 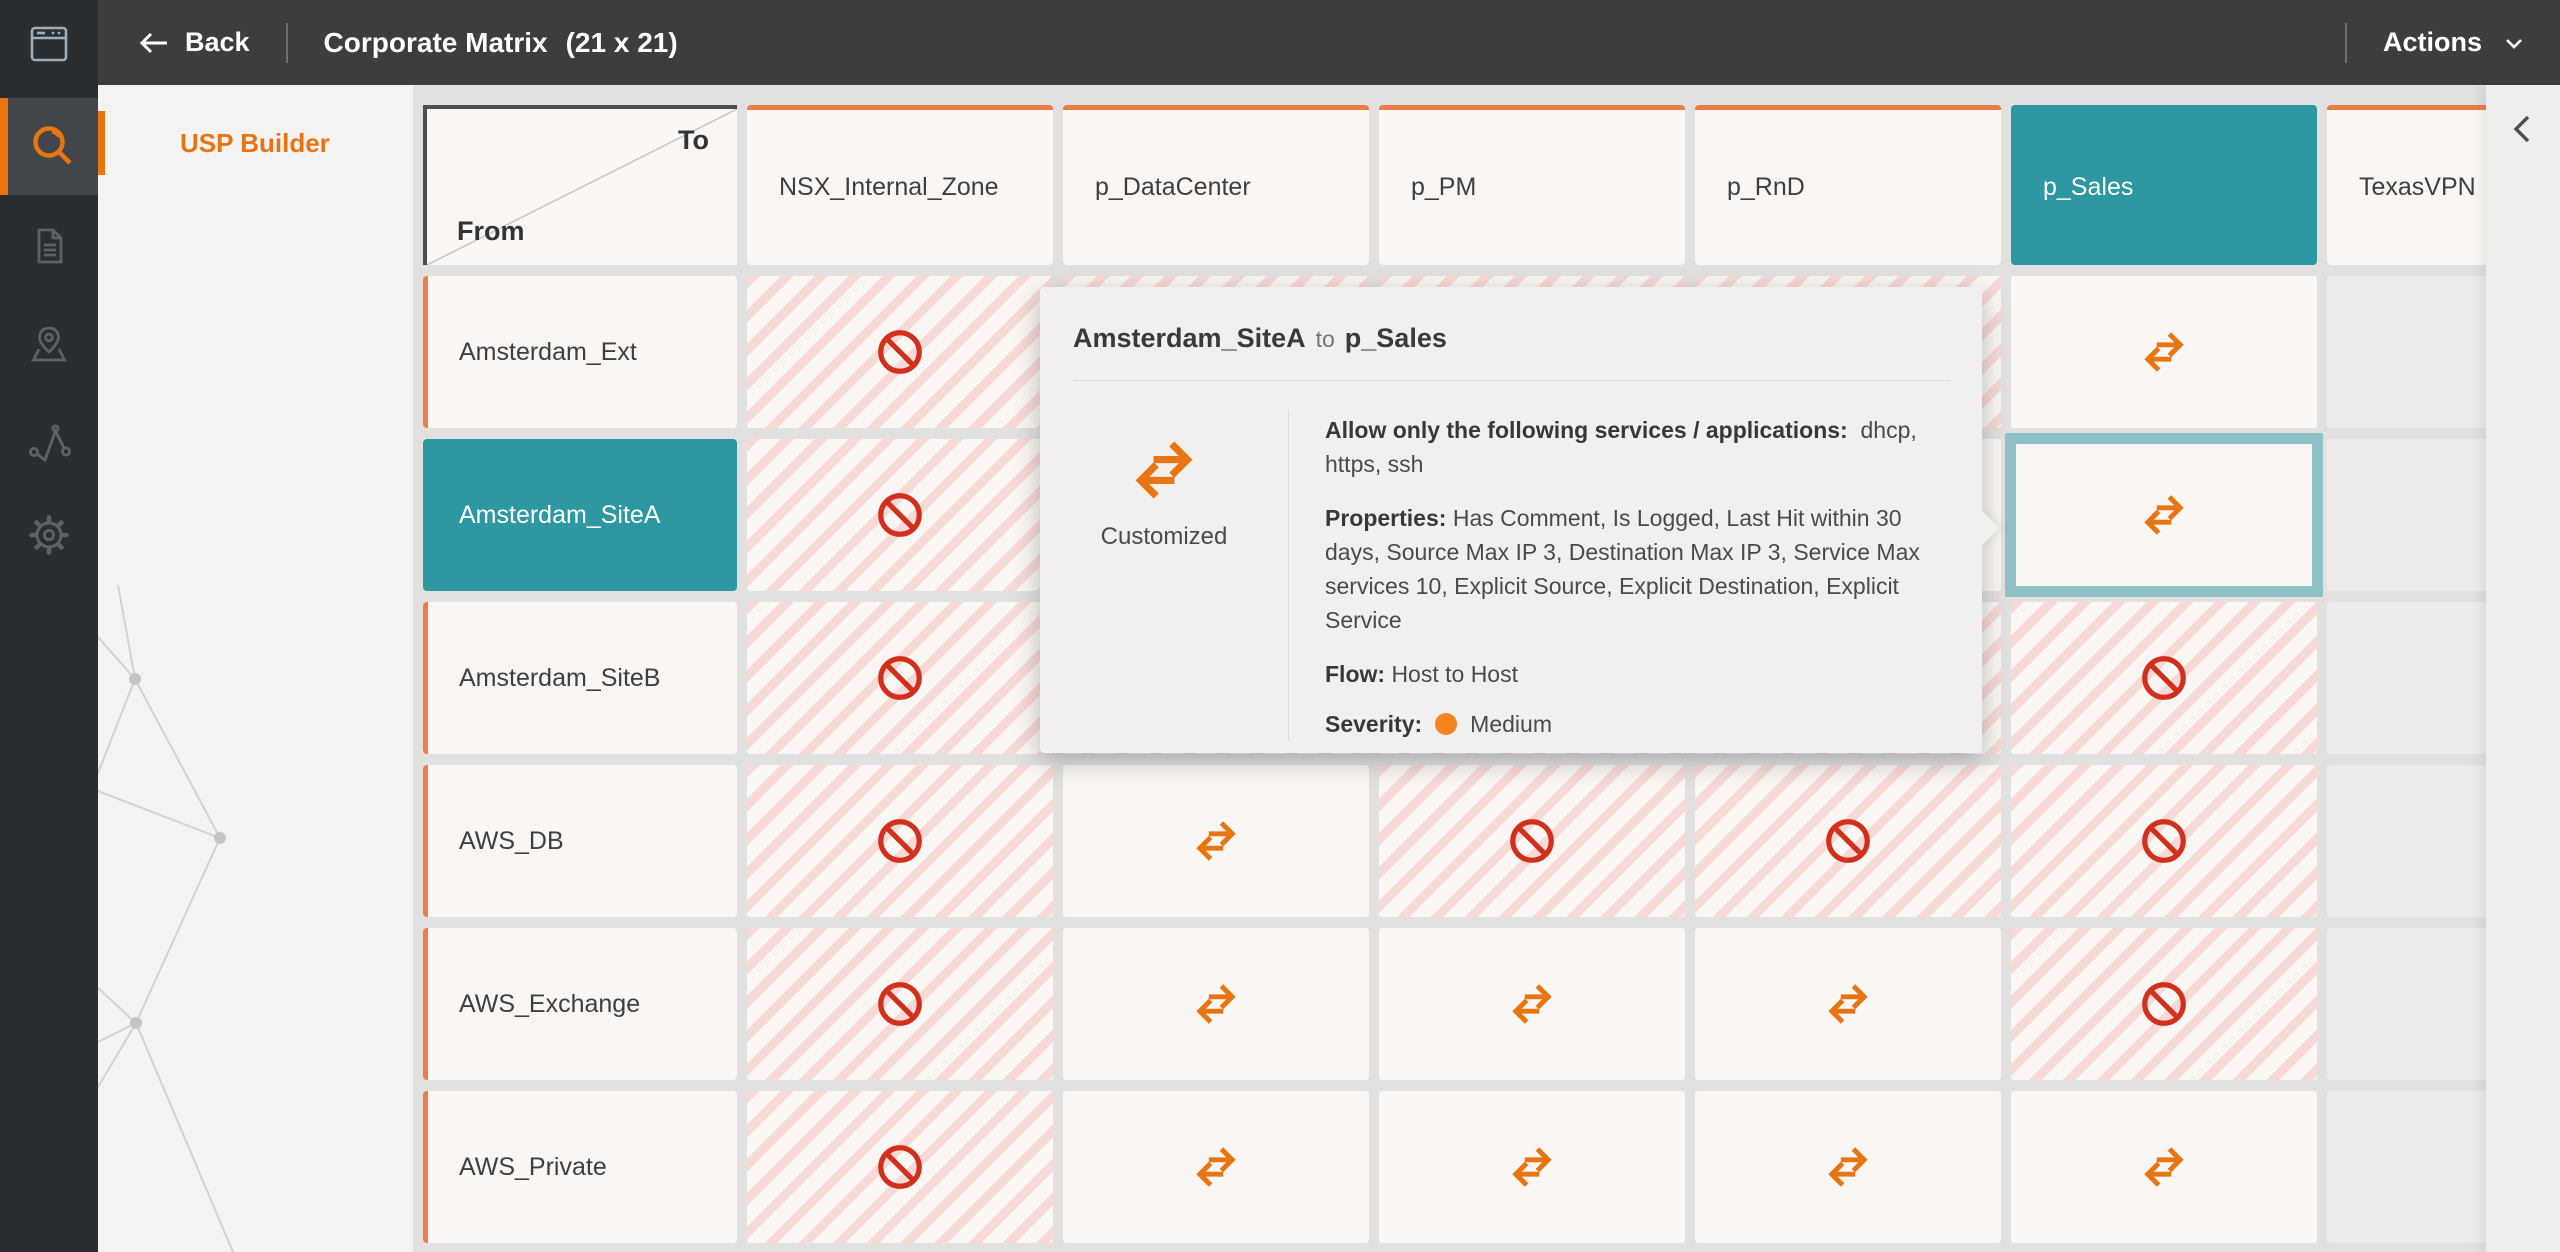 I want to click on flow-line: Flow: Host to Host, so click(x=1639, y=674).